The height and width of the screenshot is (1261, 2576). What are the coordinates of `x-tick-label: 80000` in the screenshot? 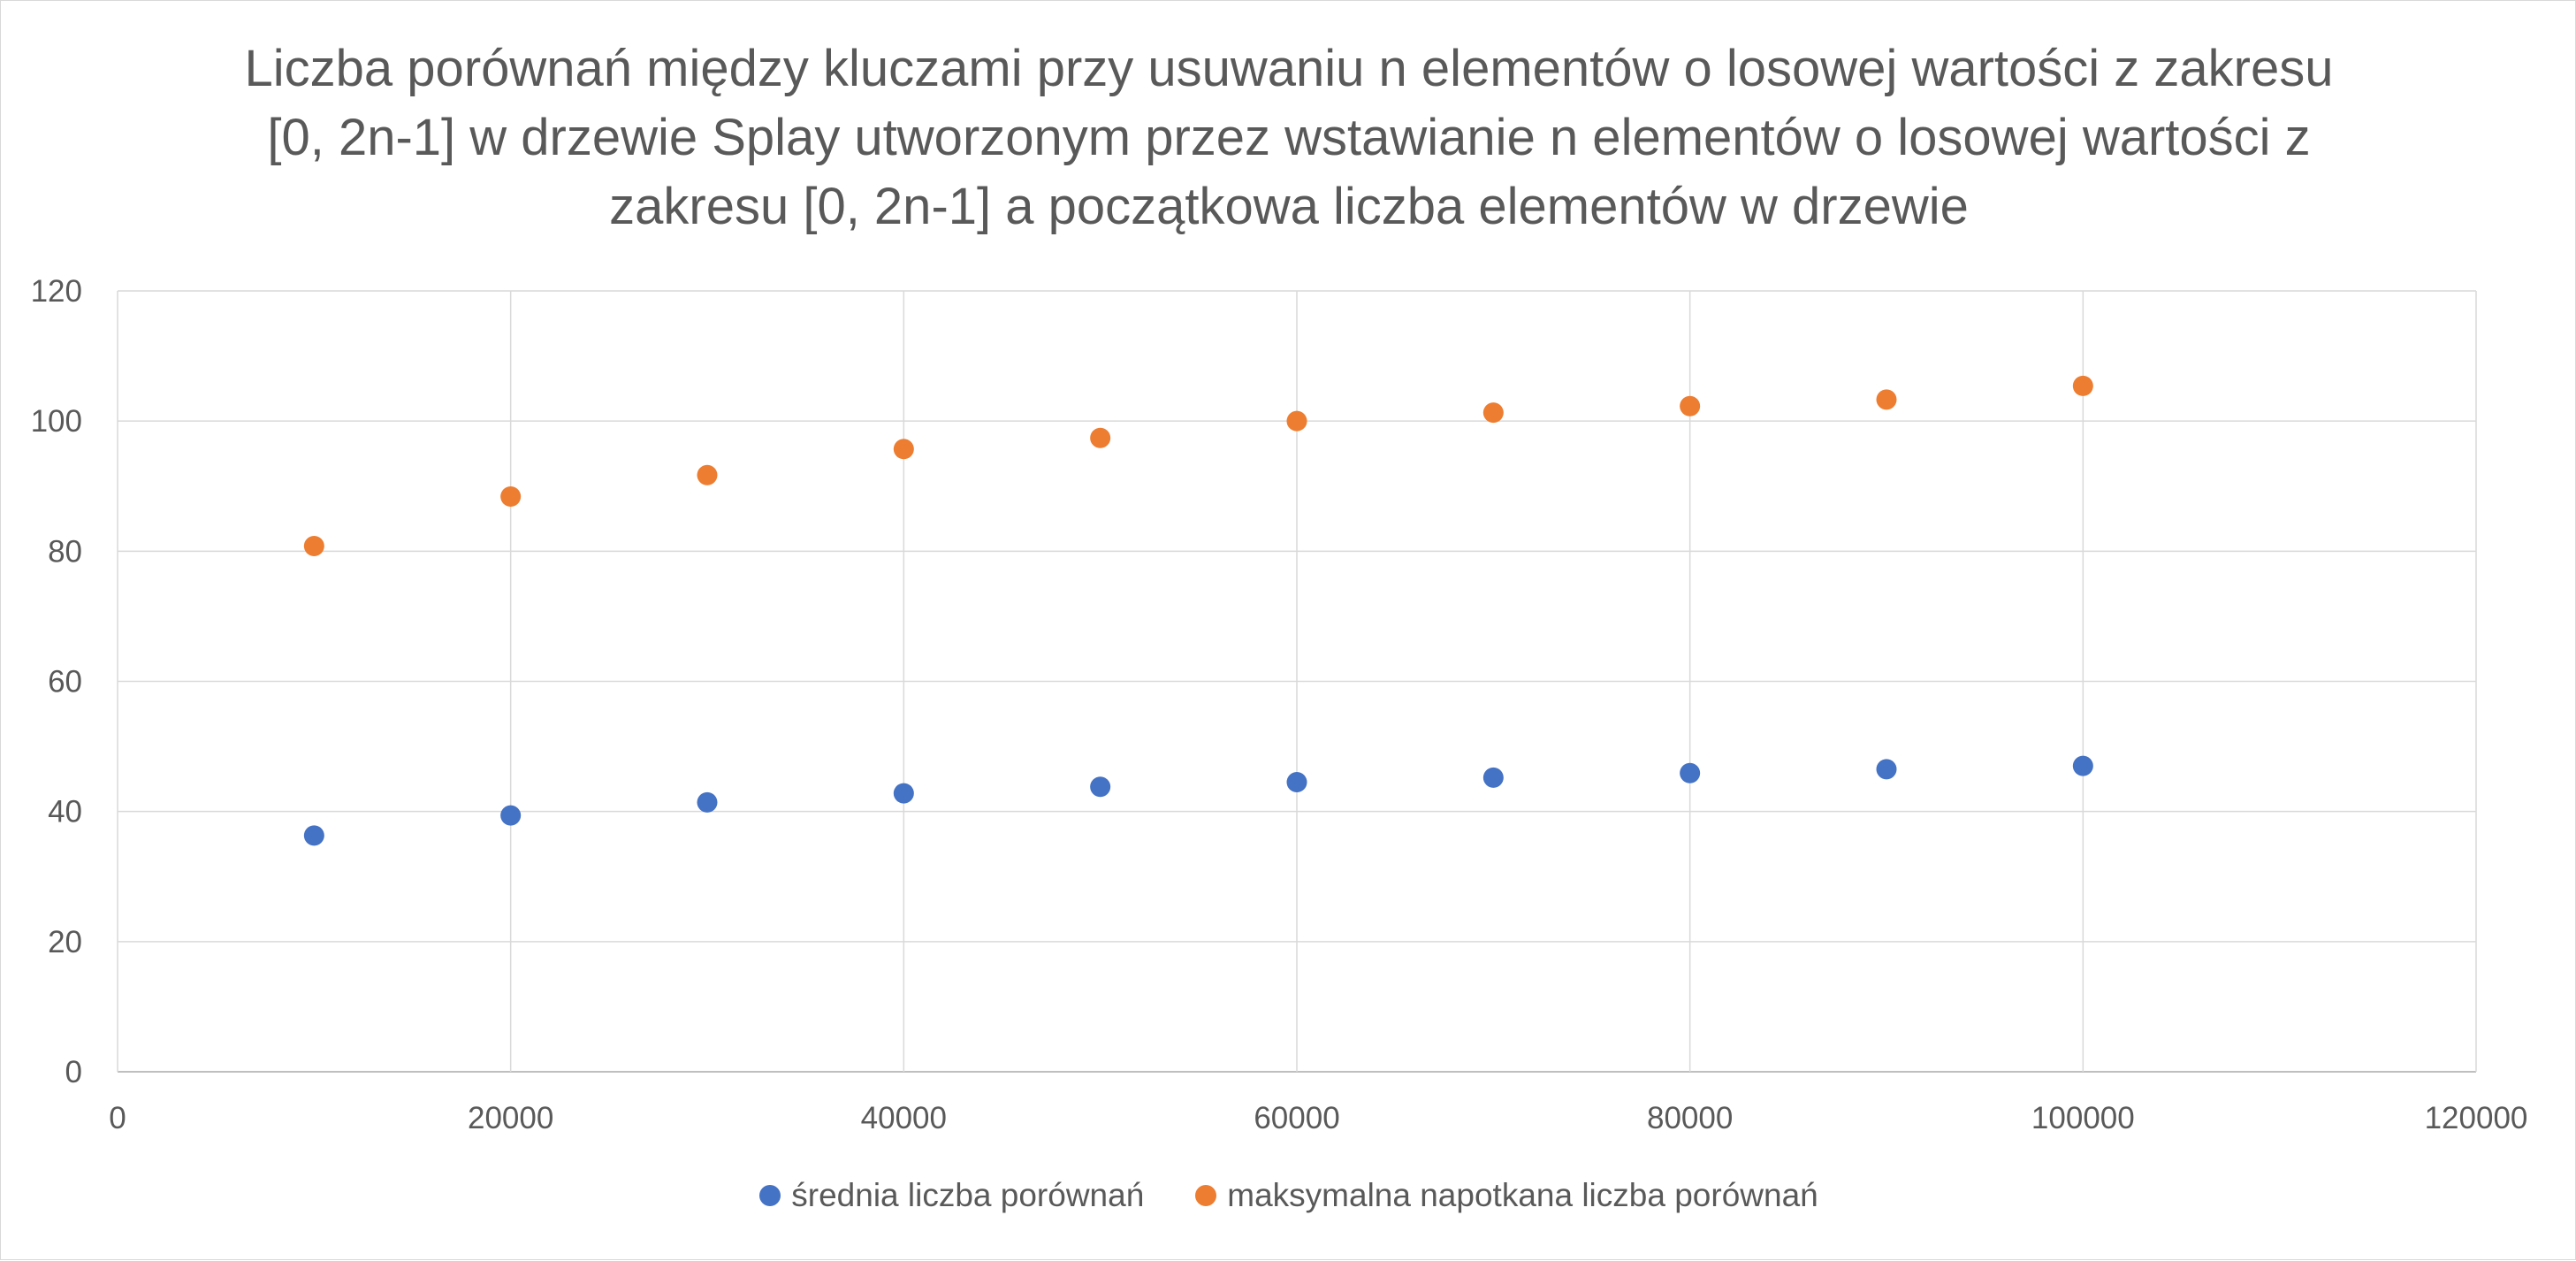 It's located at (1690, 1118).